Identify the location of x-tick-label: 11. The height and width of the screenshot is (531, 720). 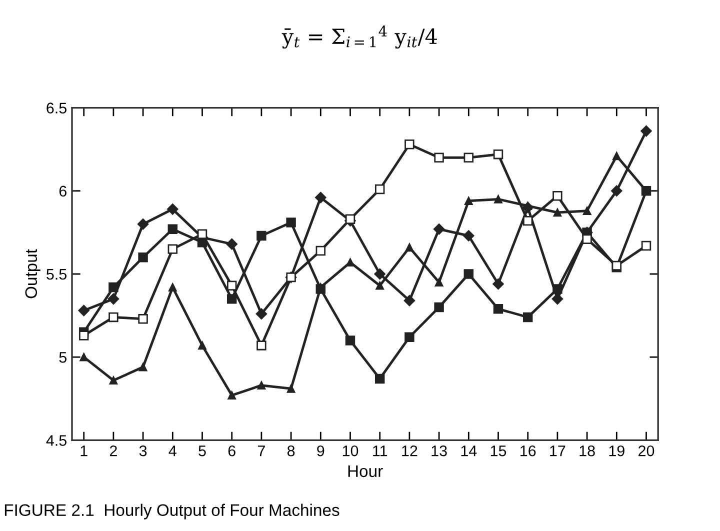
(380, 451).